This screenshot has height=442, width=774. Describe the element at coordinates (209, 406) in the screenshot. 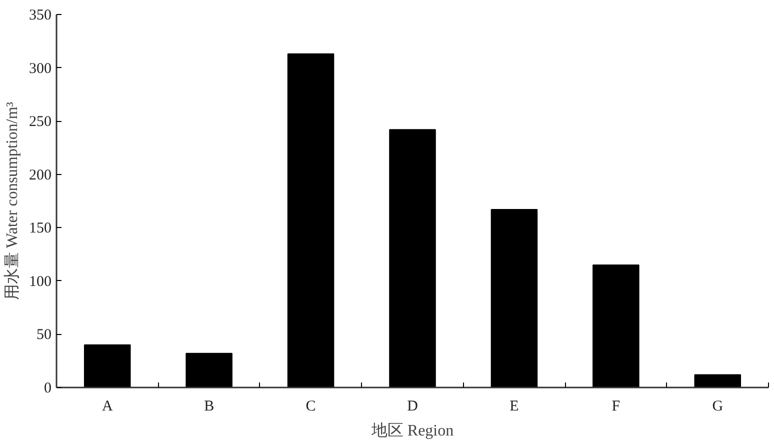

I see `x-tick-label: B` at that location.